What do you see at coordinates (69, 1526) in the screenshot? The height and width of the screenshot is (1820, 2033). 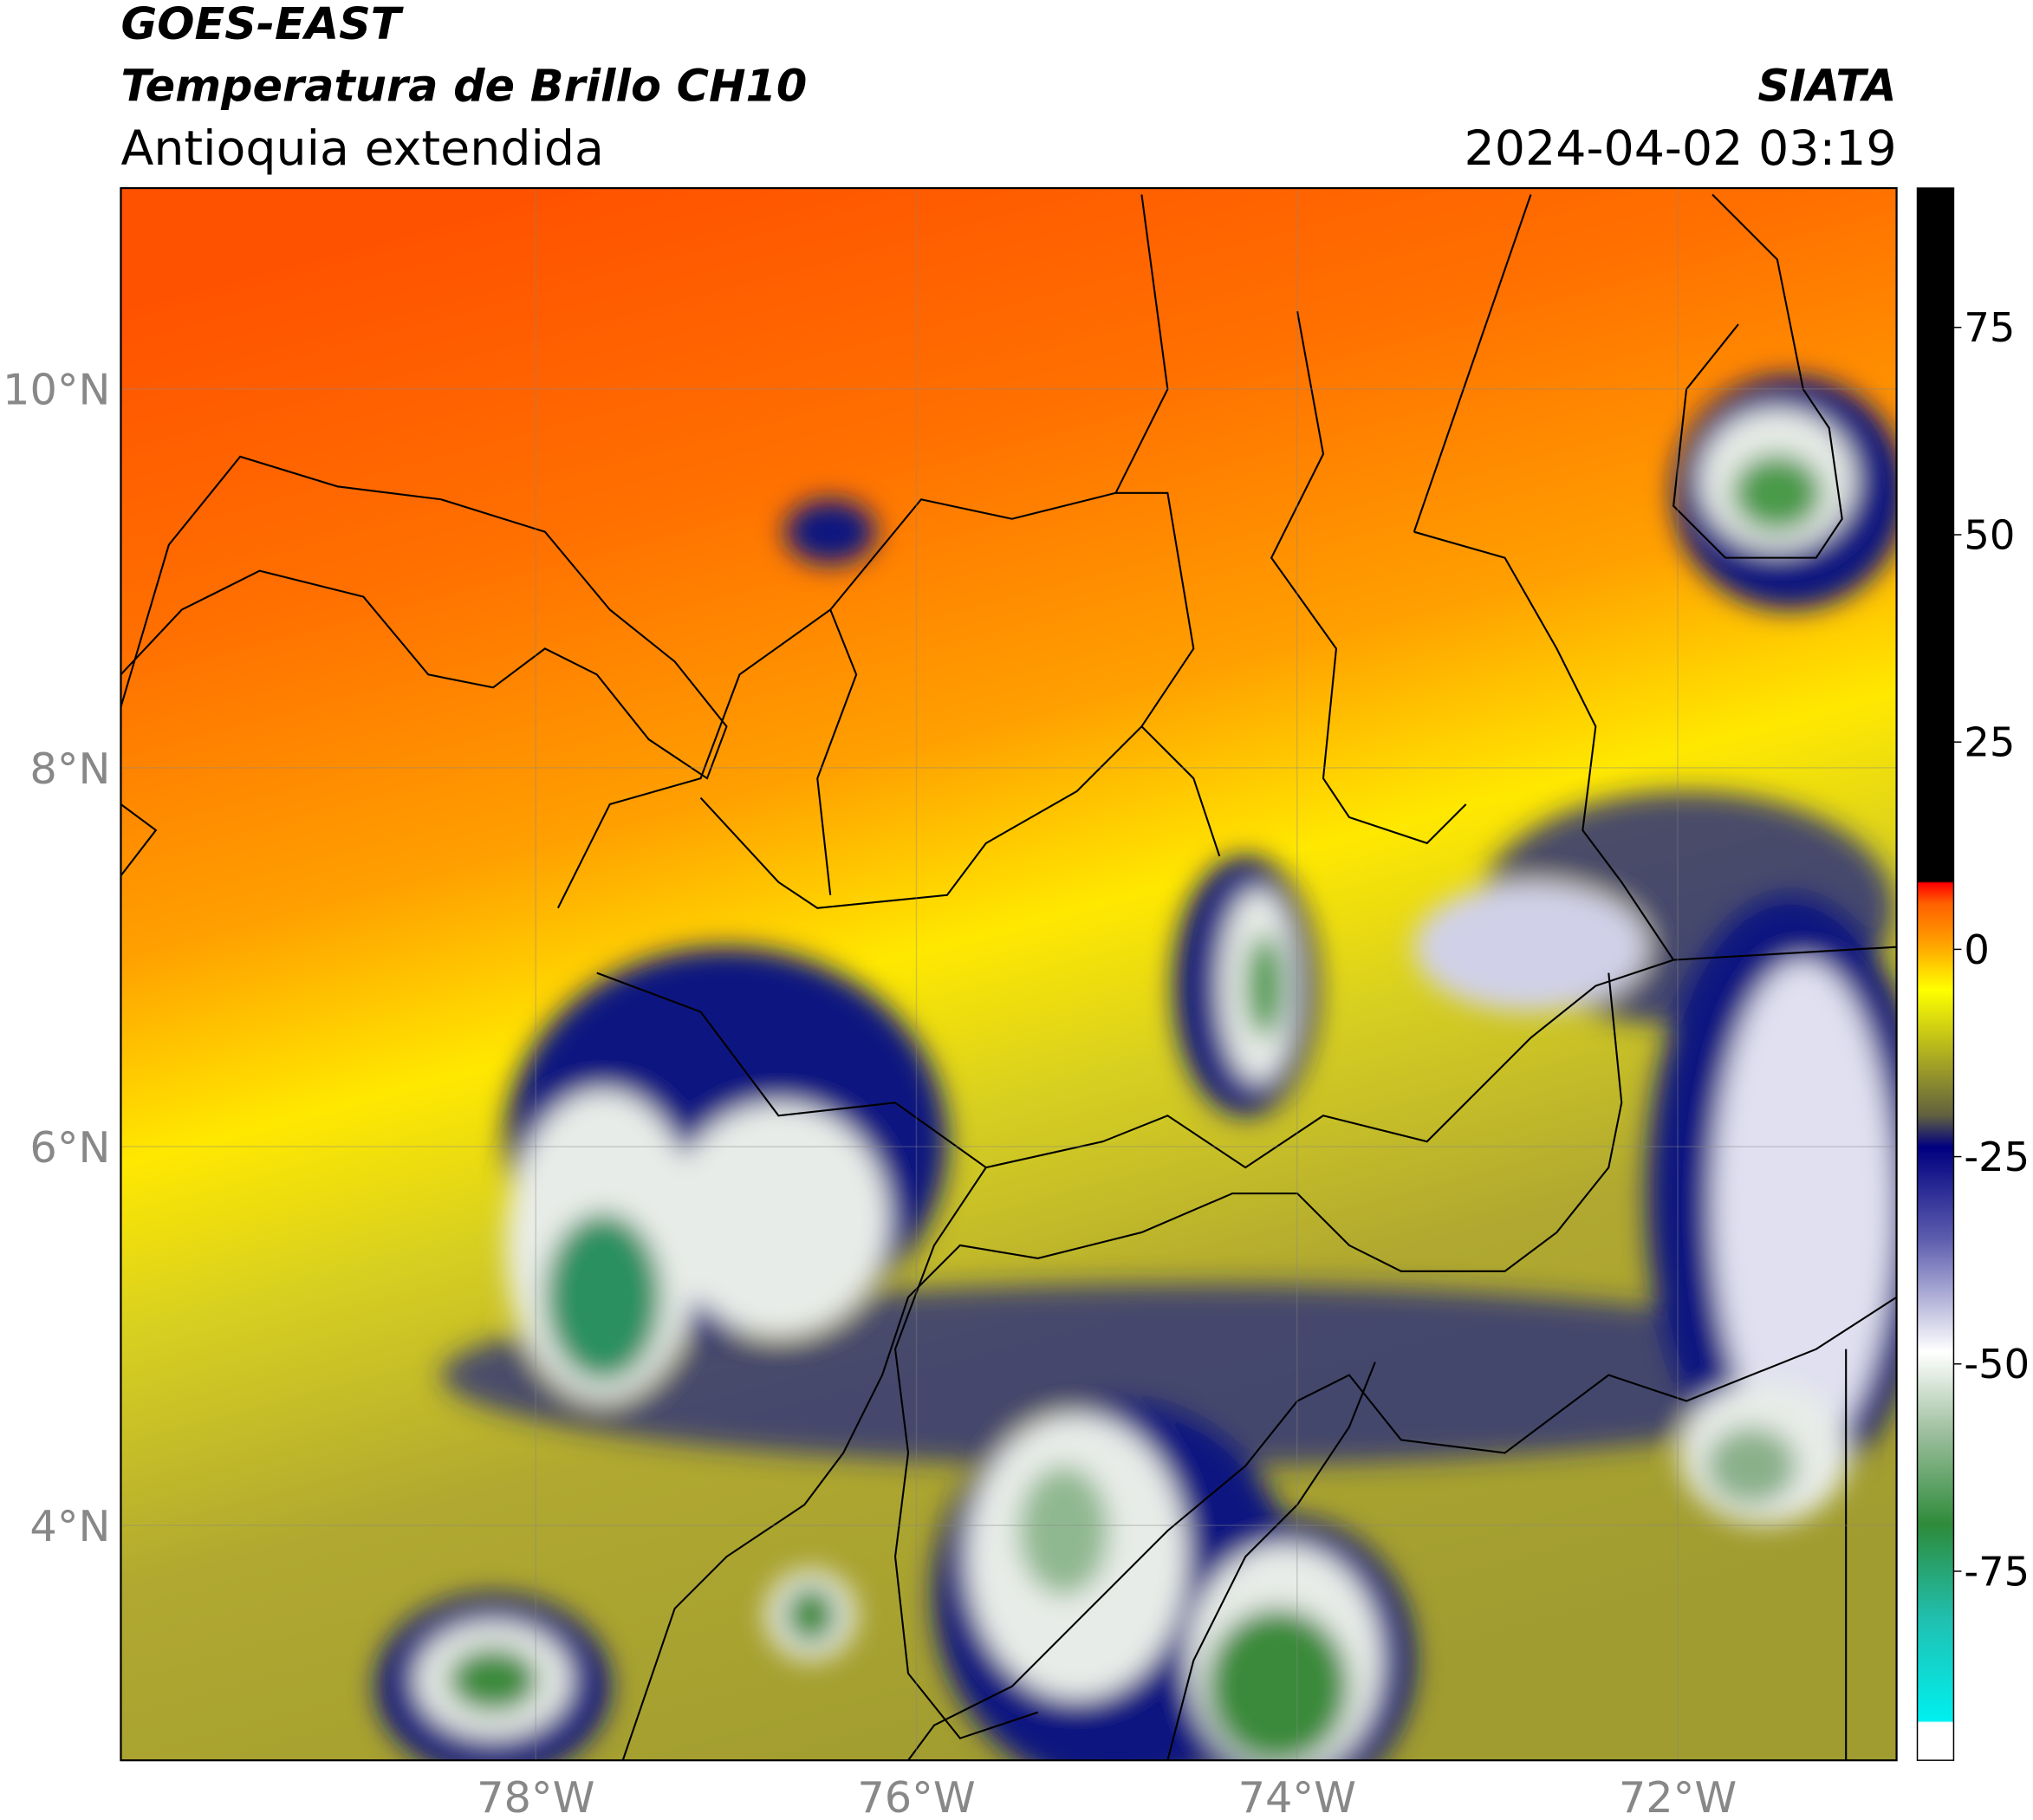 I see `y-tick-label: 4°N` at bounding box center [69, 1526].